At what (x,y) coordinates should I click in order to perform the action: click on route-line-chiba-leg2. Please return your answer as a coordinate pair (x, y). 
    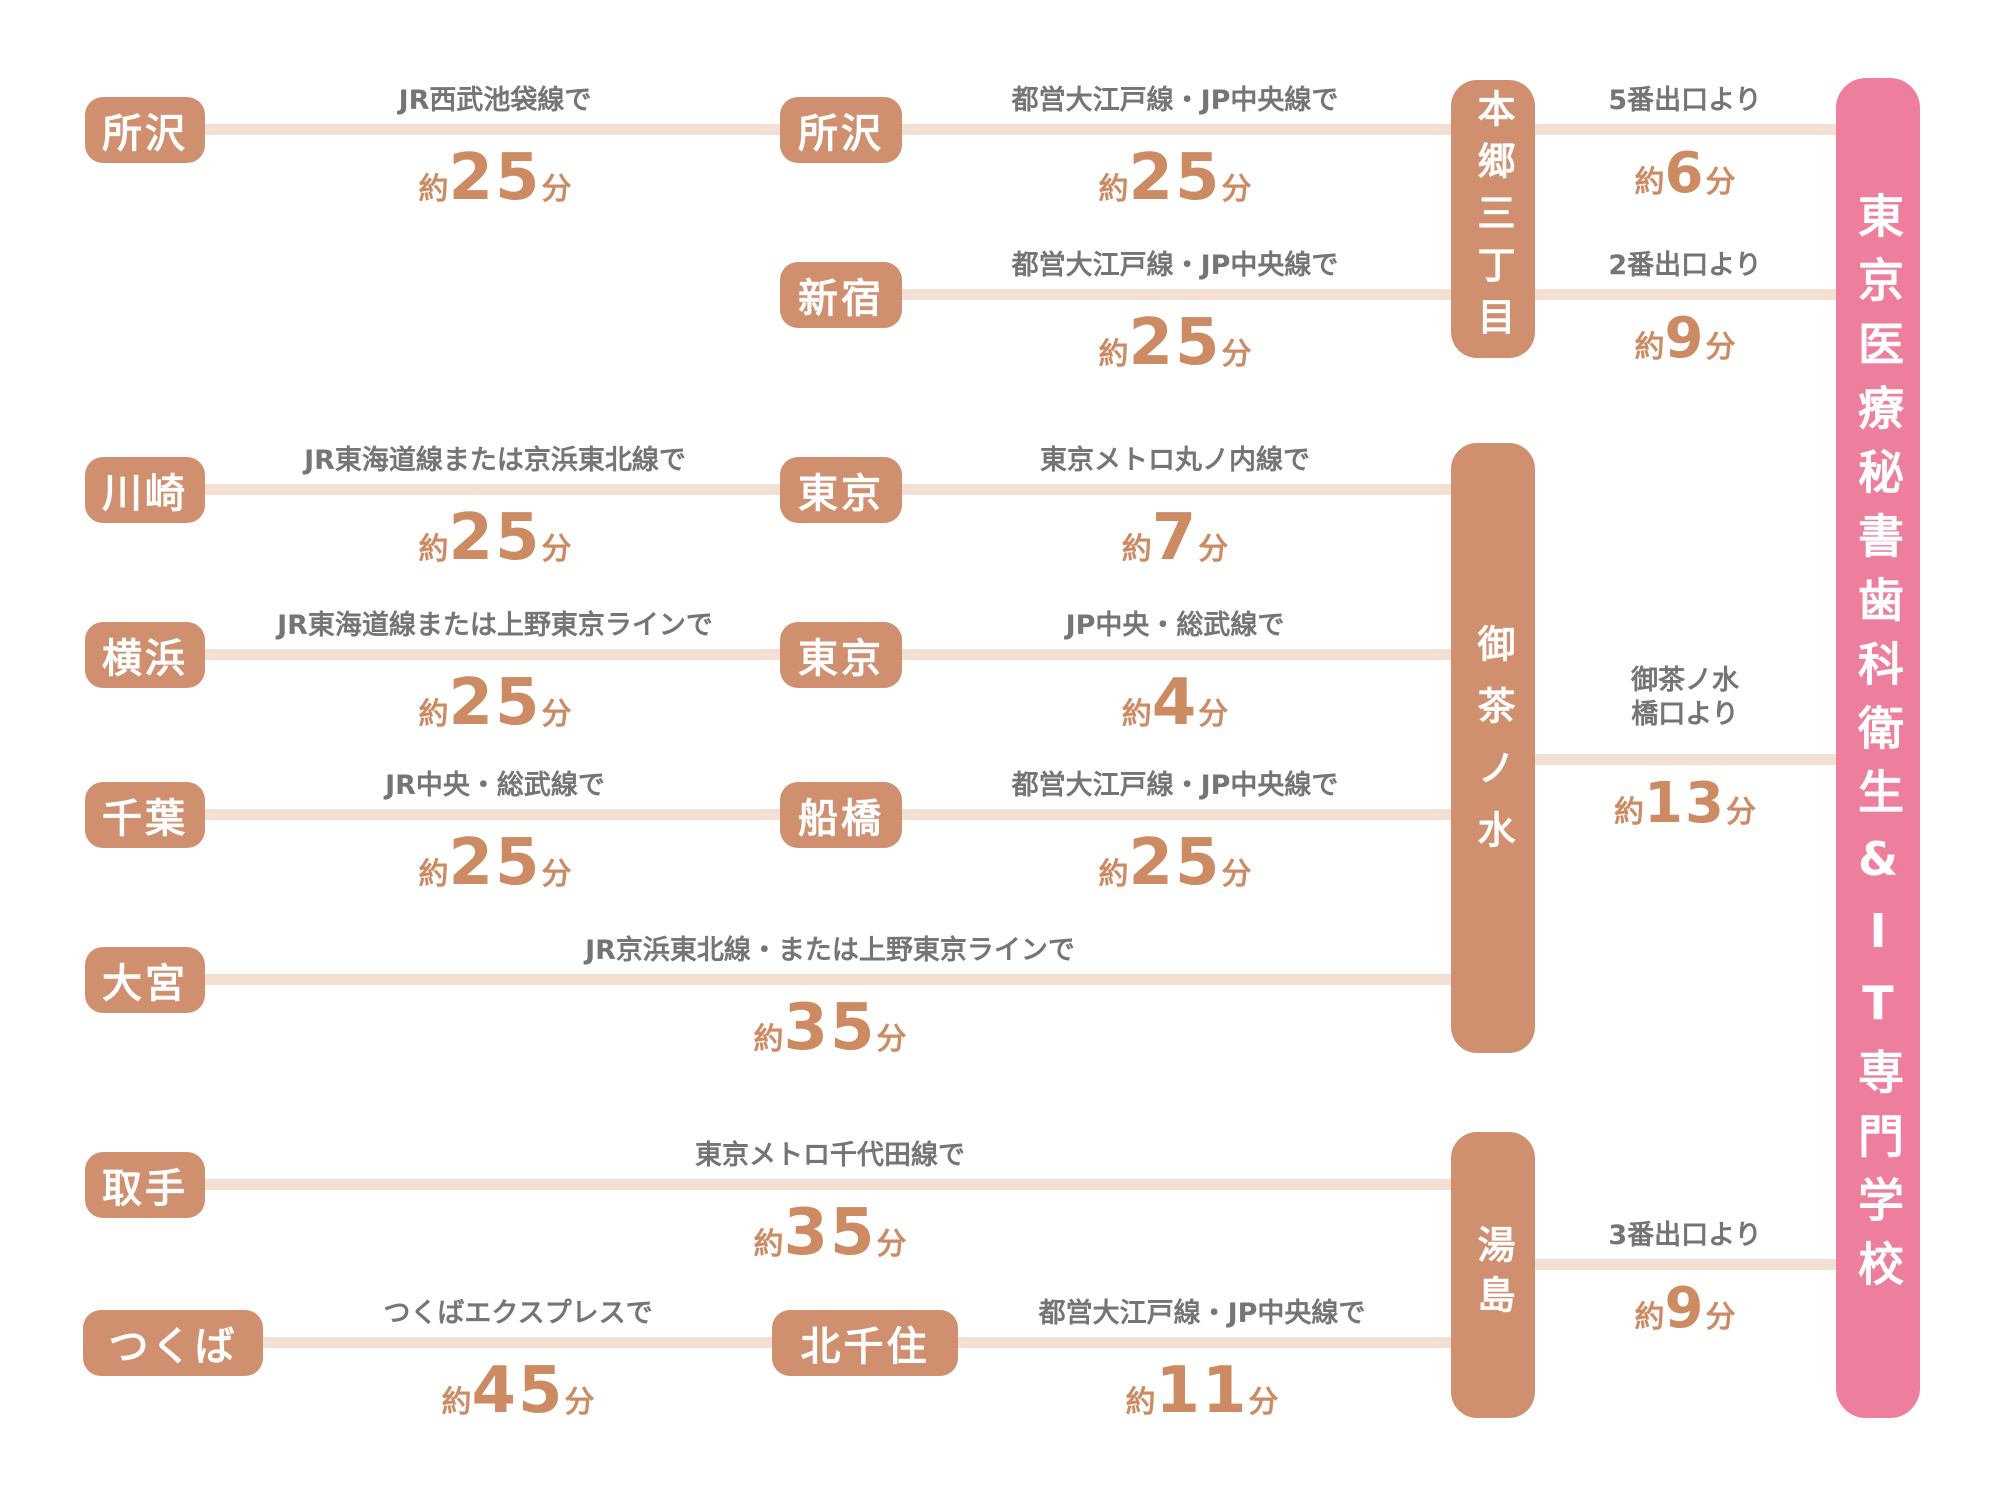
    Looking at the image, I should click on (1175, 814).